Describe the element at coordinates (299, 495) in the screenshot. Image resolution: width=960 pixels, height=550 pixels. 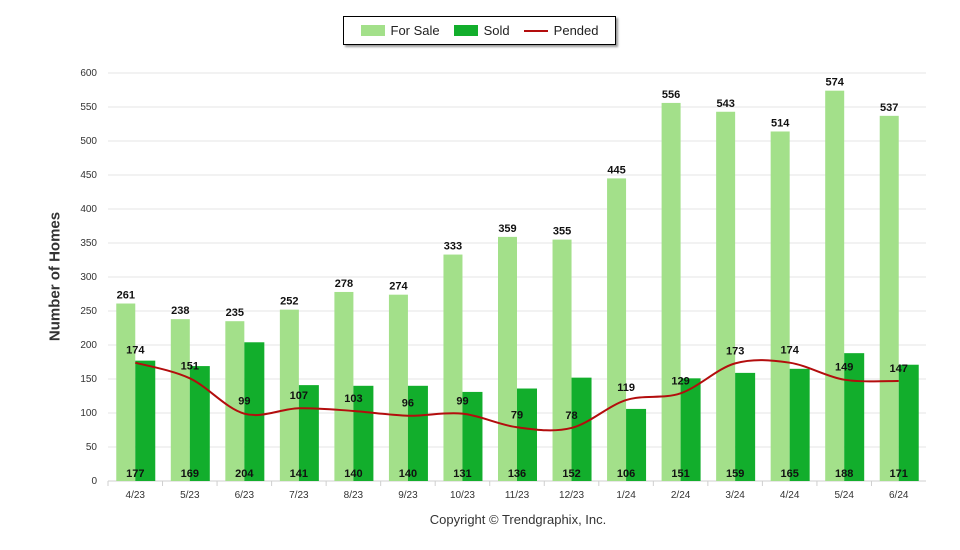
I see `x-tick-label: 7/23` at that location.